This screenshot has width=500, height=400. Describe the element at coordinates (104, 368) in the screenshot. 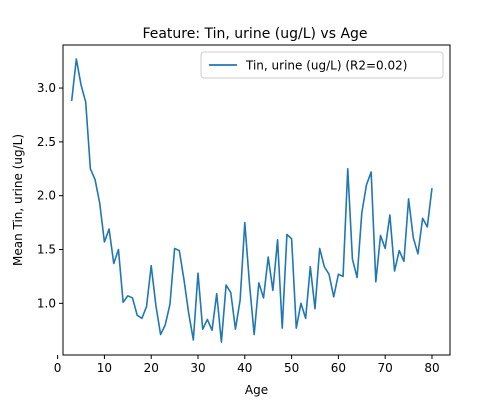

I see `x-tick-label: 10` at that location.